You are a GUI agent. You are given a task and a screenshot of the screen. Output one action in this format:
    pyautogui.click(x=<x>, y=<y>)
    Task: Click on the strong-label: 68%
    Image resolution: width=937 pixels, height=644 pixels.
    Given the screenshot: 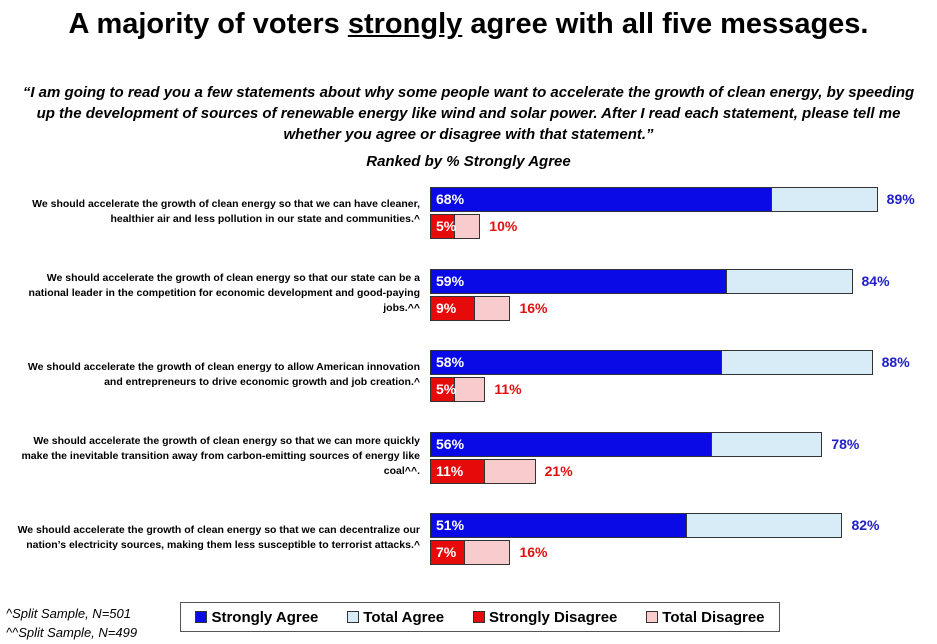 What is the action you would take?
    pyautogui.click(x=450, y=199)
    